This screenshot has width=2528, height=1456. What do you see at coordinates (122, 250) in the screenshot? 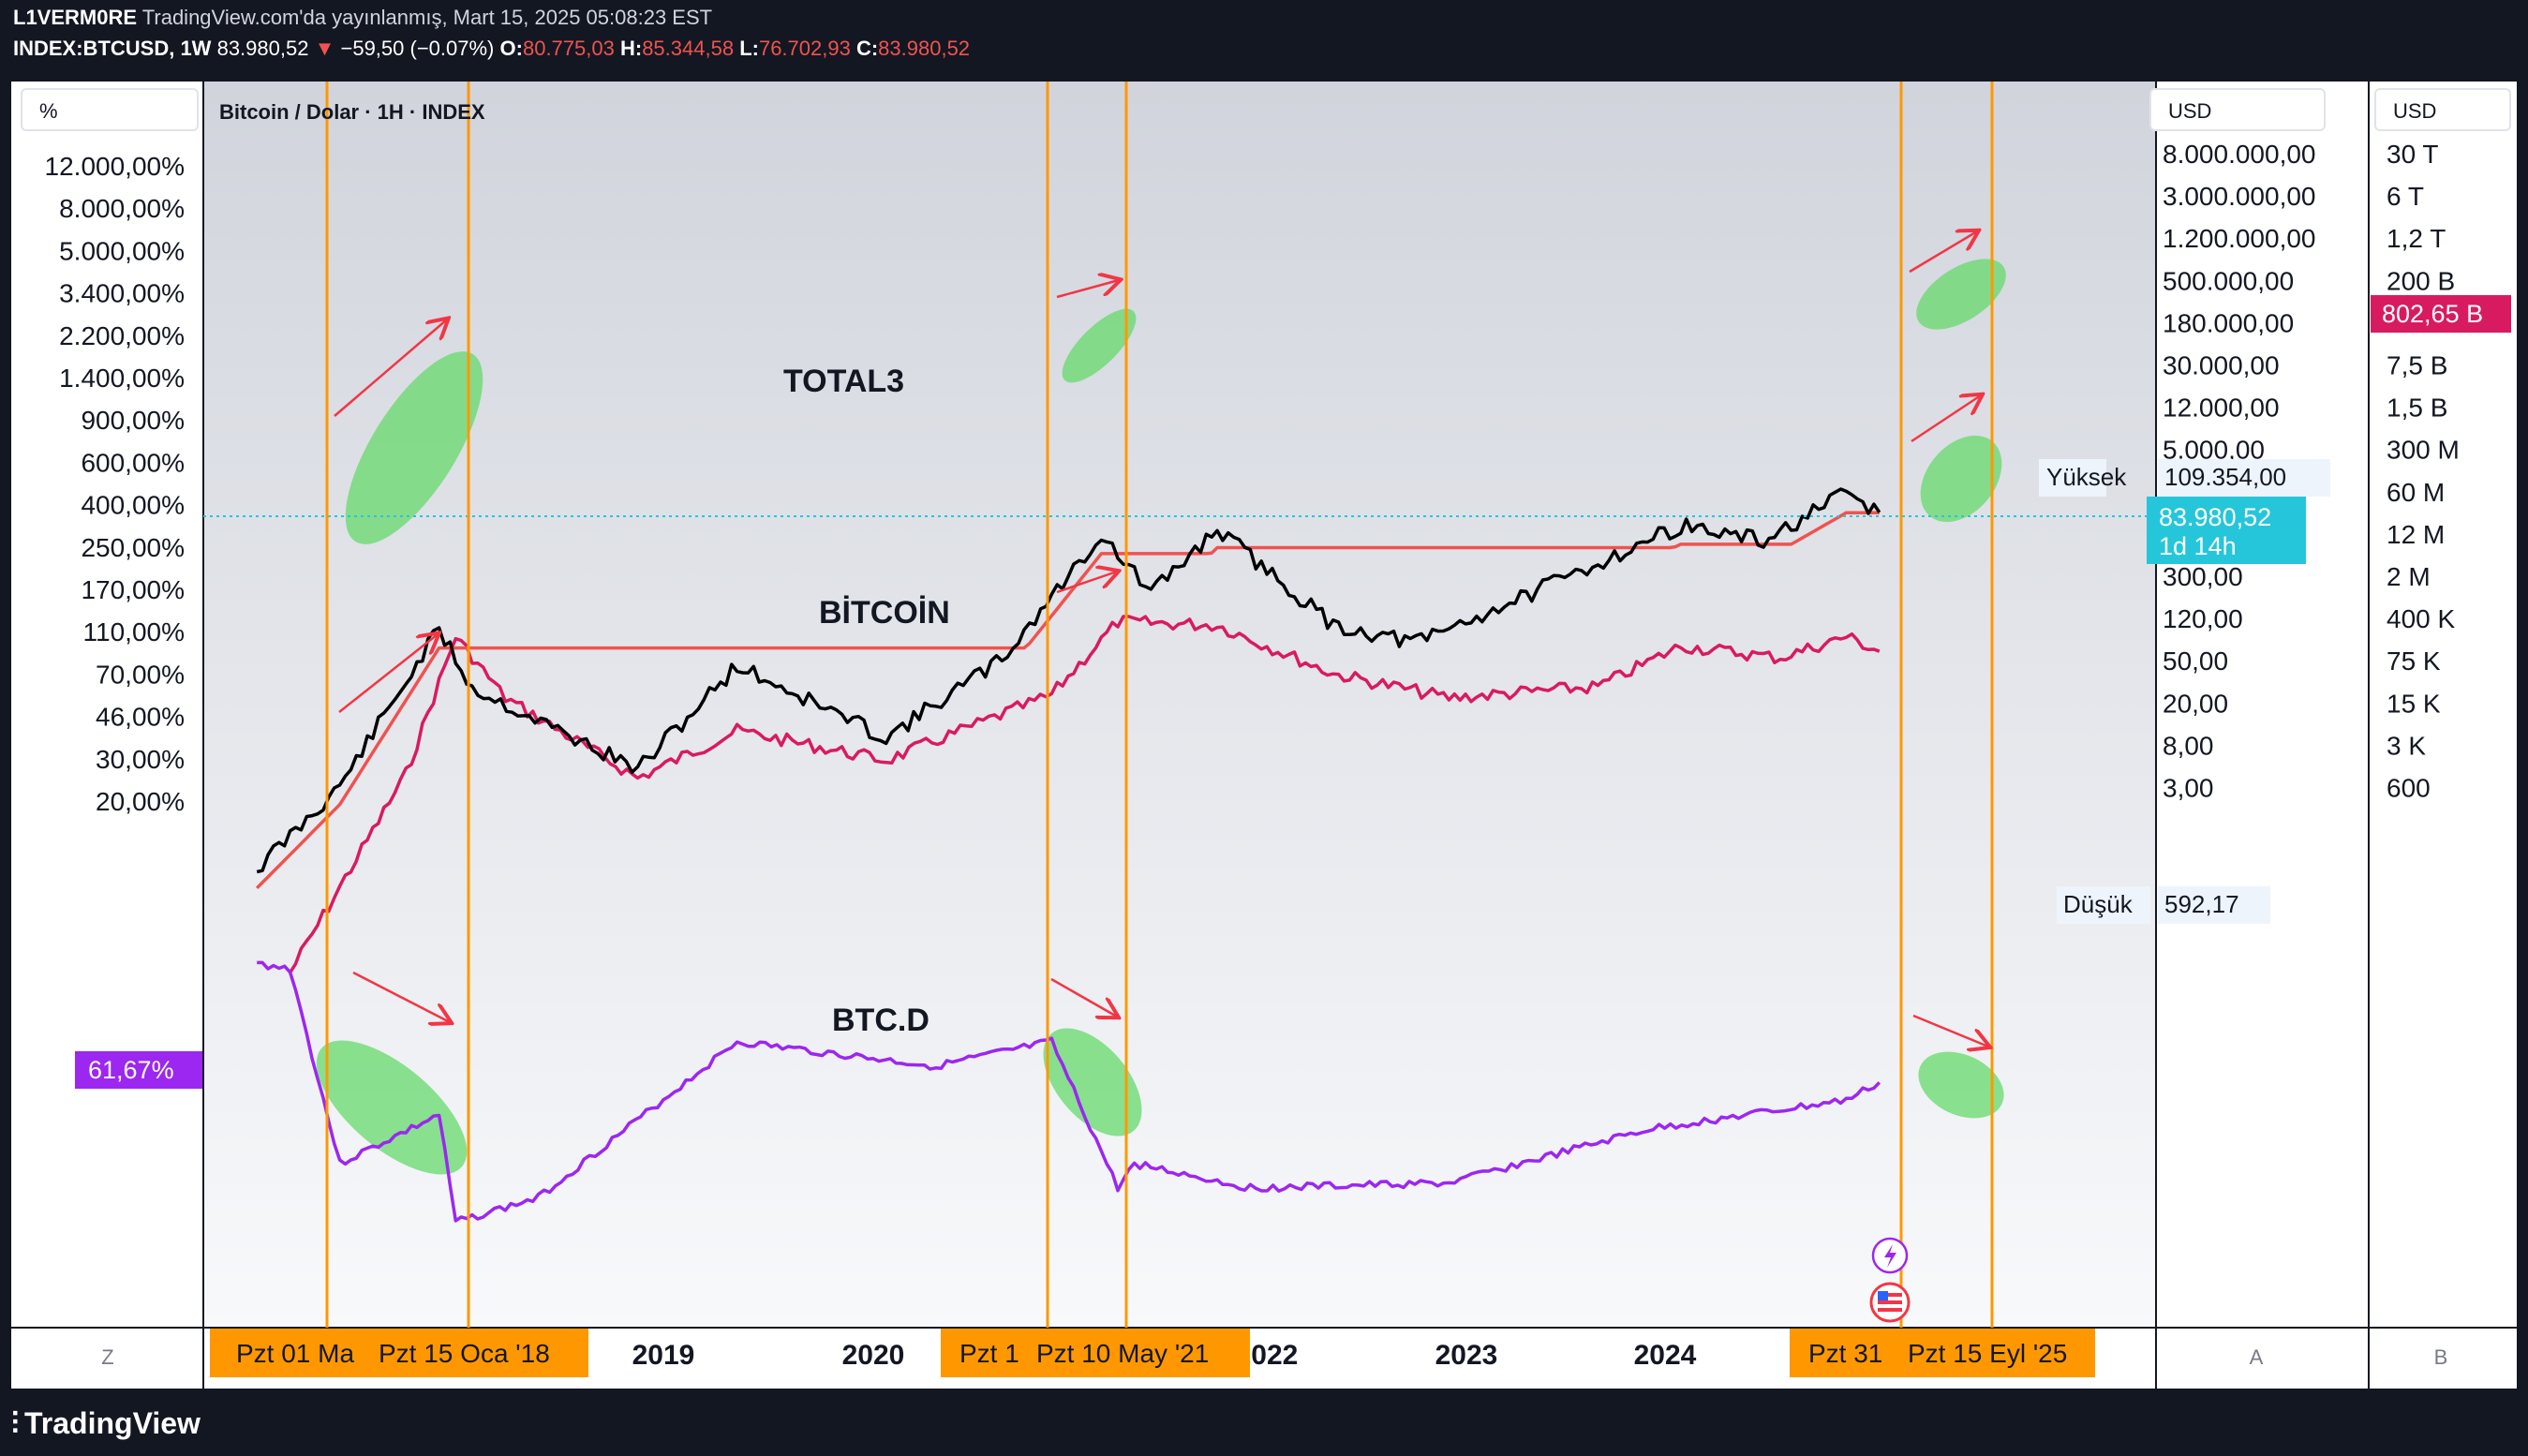
I see `percent-tick-2: 5.000,00%` at bounding box center [122, 250].